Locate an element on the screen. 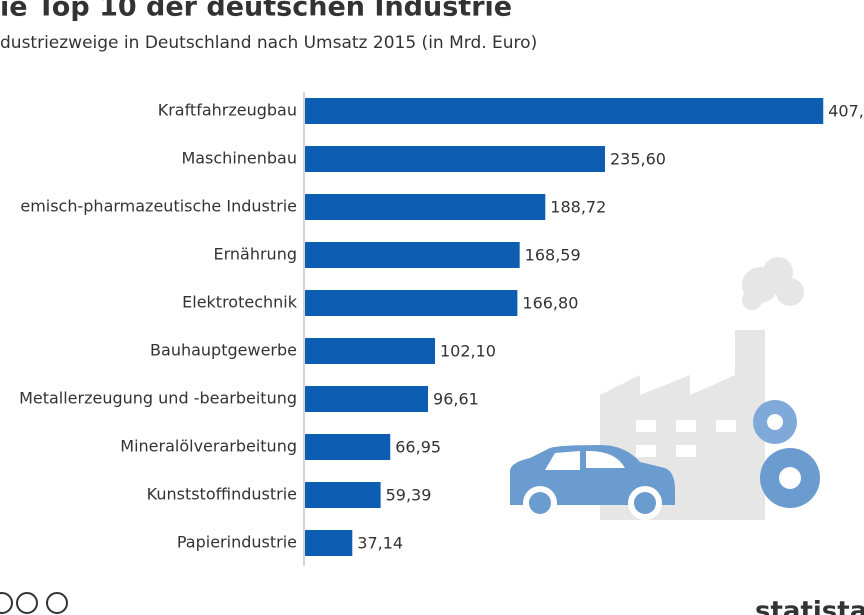  category-label: Ernährung is located at coordinates (255, 254).